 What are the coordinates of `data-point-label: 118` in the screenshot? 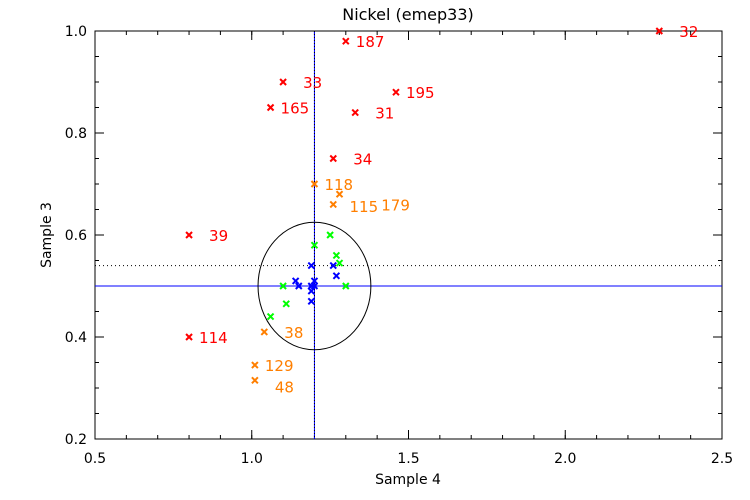 It's located at (338, 185).